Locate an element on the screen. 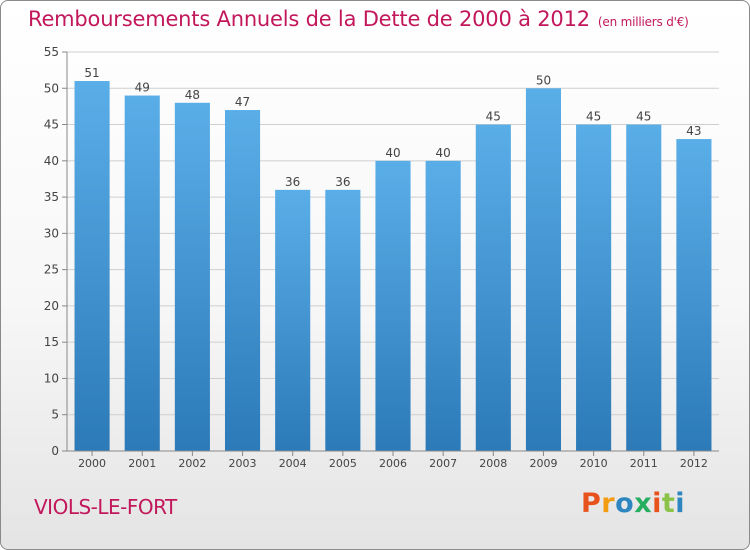  y-tick-label: 25 is located at coordinates (51, 270).